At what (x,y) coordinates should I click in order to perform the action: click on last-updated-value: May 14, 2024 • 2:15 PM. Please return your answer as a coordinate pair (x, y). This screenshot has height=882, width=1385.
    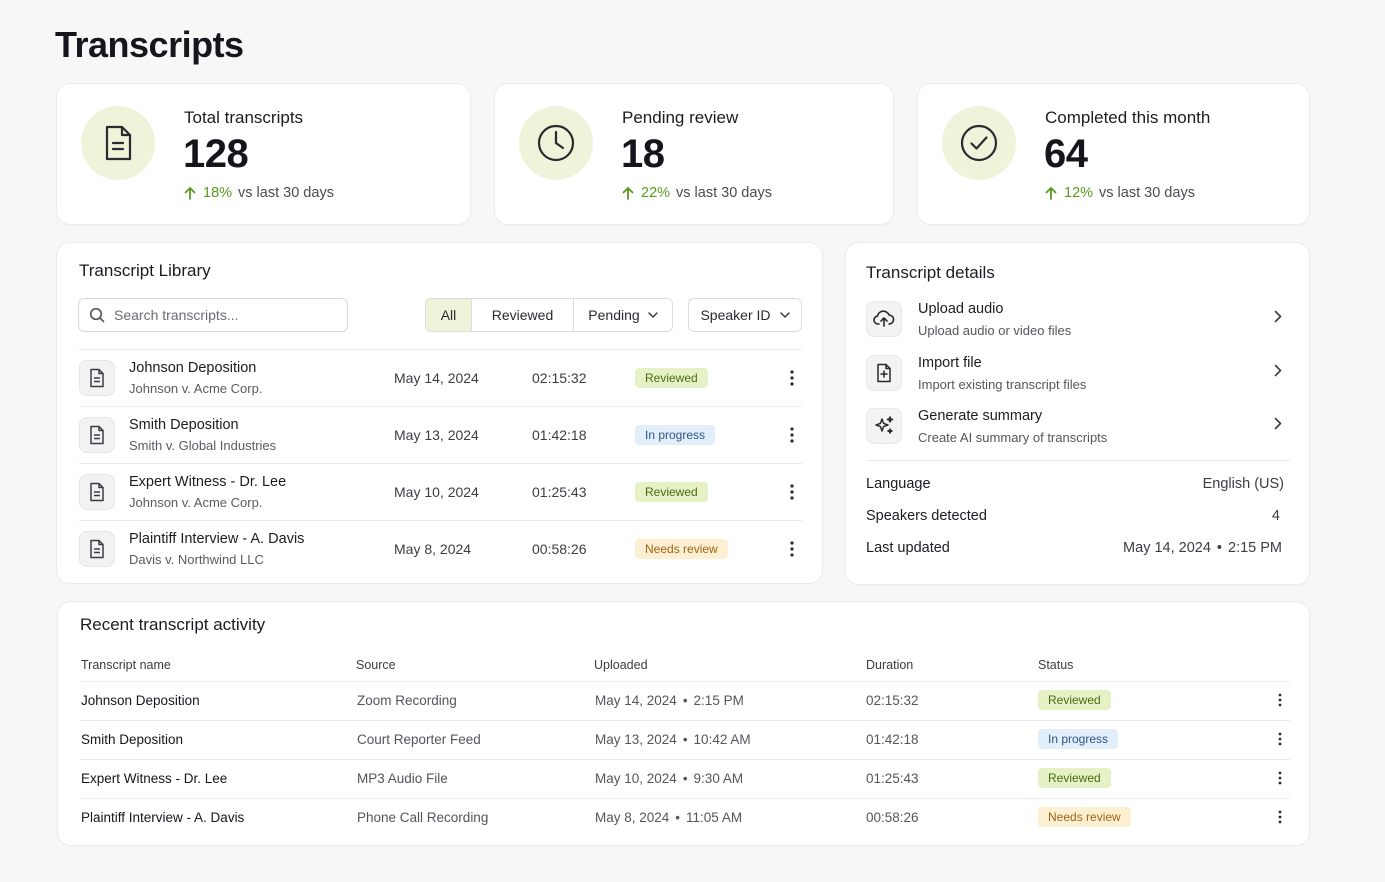
    Looking at the image, I should click on (1202, 548).